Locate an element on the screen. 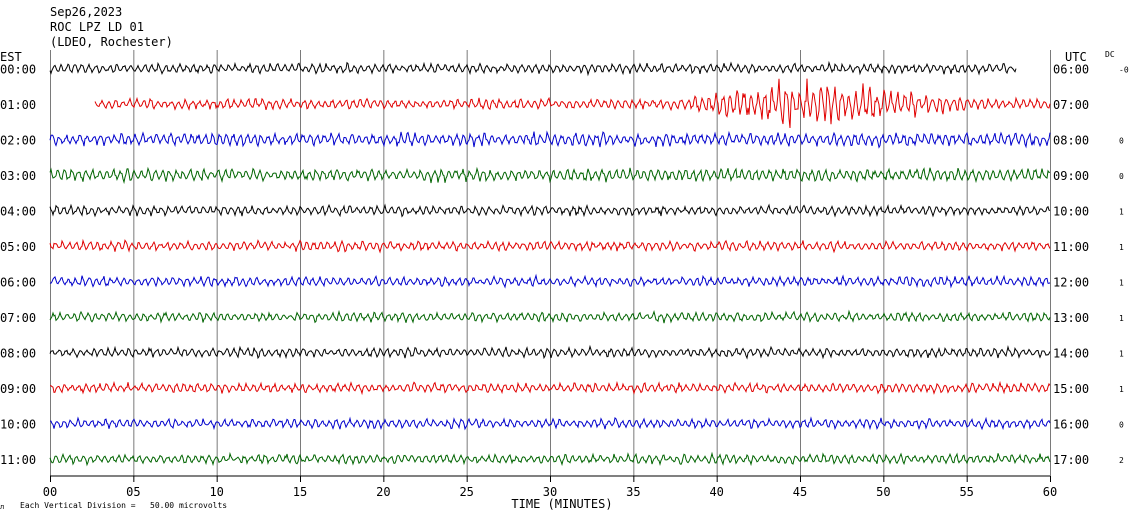 The width and height of the screenshot is (1130, 519). utc-time-label: 10:00 is located at coordinates (1071, 212).